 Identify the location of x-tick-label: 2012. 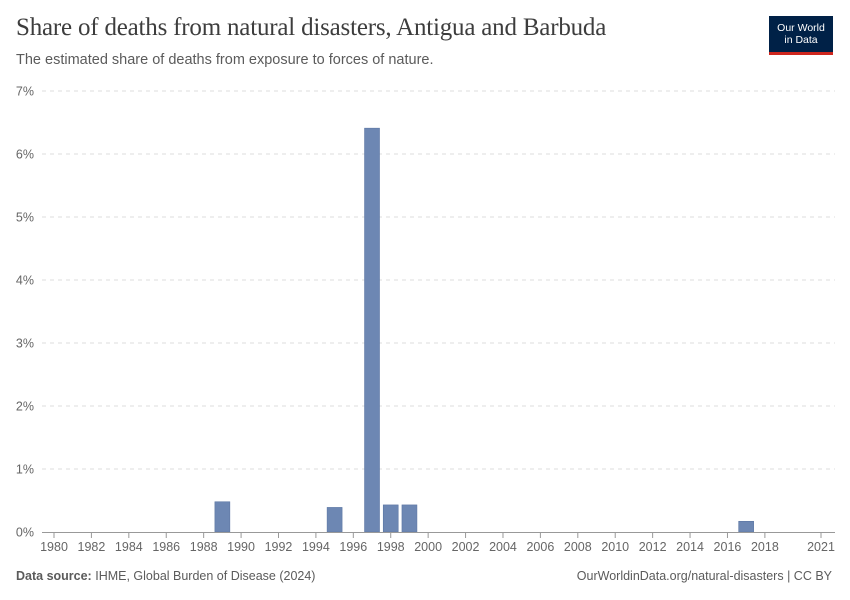
(653, 547).